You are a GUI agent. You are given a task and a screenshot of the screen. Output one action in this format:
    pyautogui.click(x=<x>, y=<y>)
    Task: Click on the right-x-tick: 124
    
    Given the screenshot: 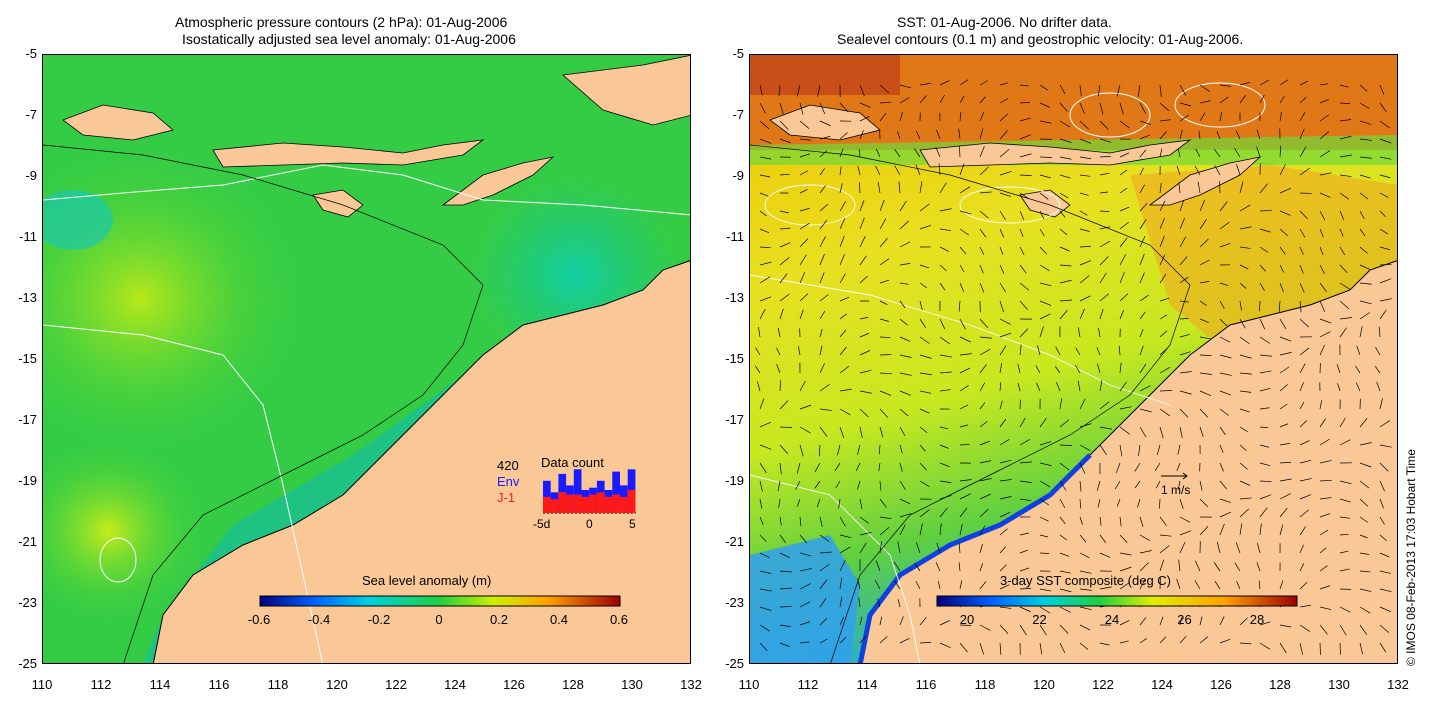 What is the action you would take?
    pyautogui.click(x=1162, y=684)
    